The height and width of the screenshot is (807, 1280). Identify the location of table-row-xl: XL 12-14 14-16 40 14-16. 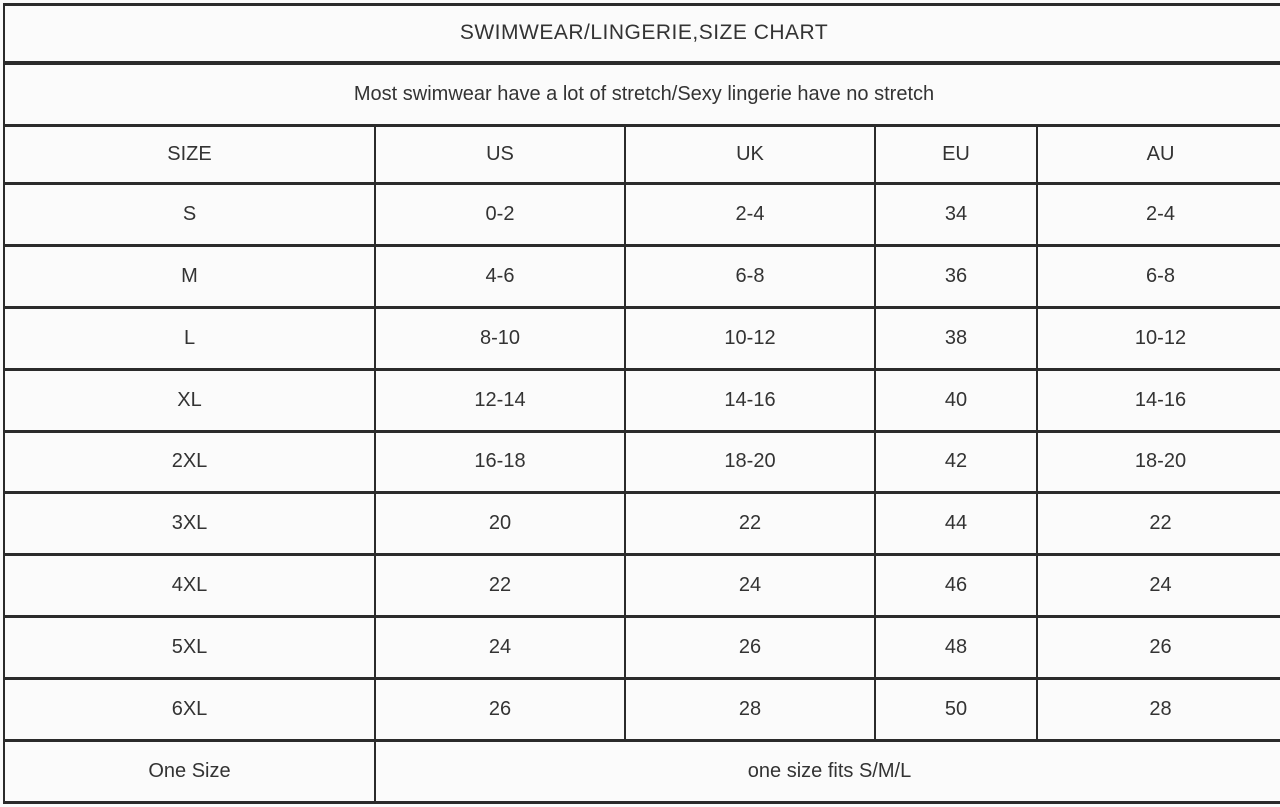
(641, 400).